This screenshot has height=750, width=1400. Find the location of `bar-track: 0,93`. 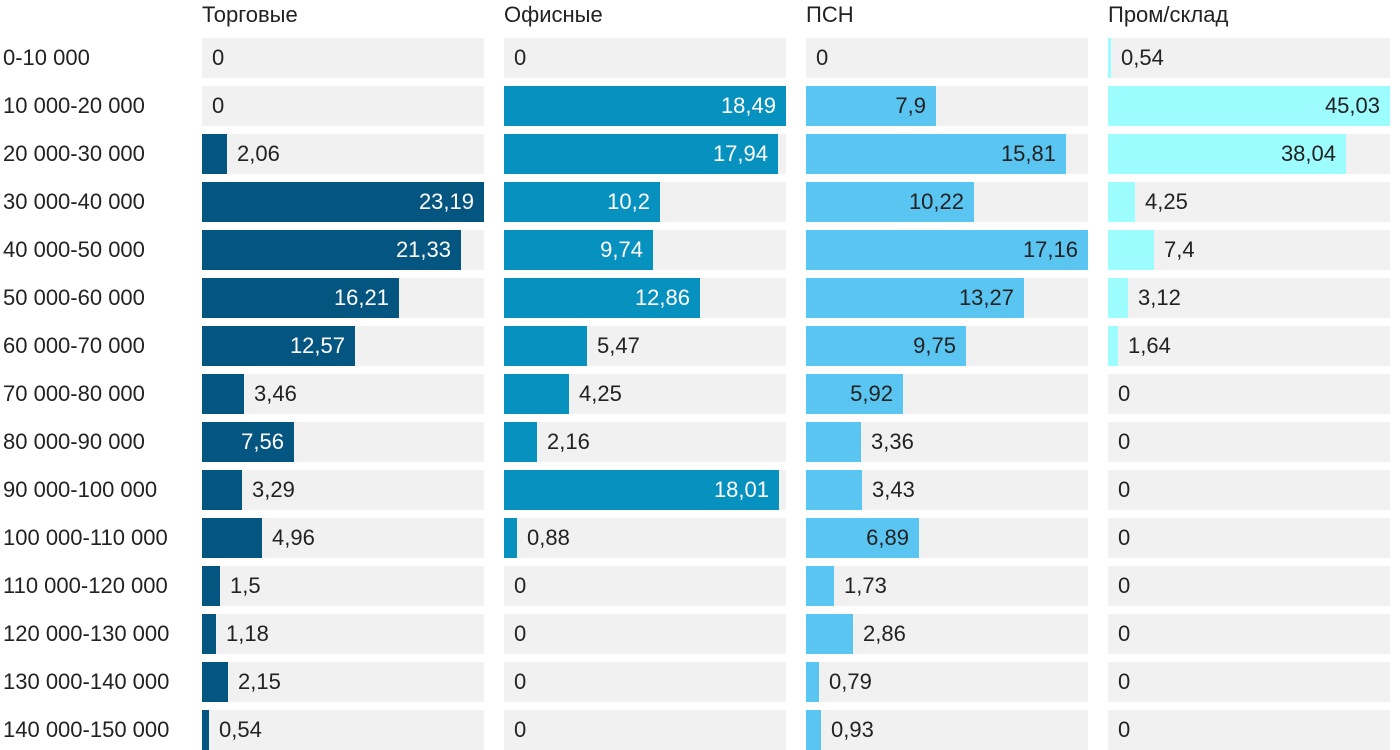

bar-track: 0,93 is located at coordinates (947, 730).